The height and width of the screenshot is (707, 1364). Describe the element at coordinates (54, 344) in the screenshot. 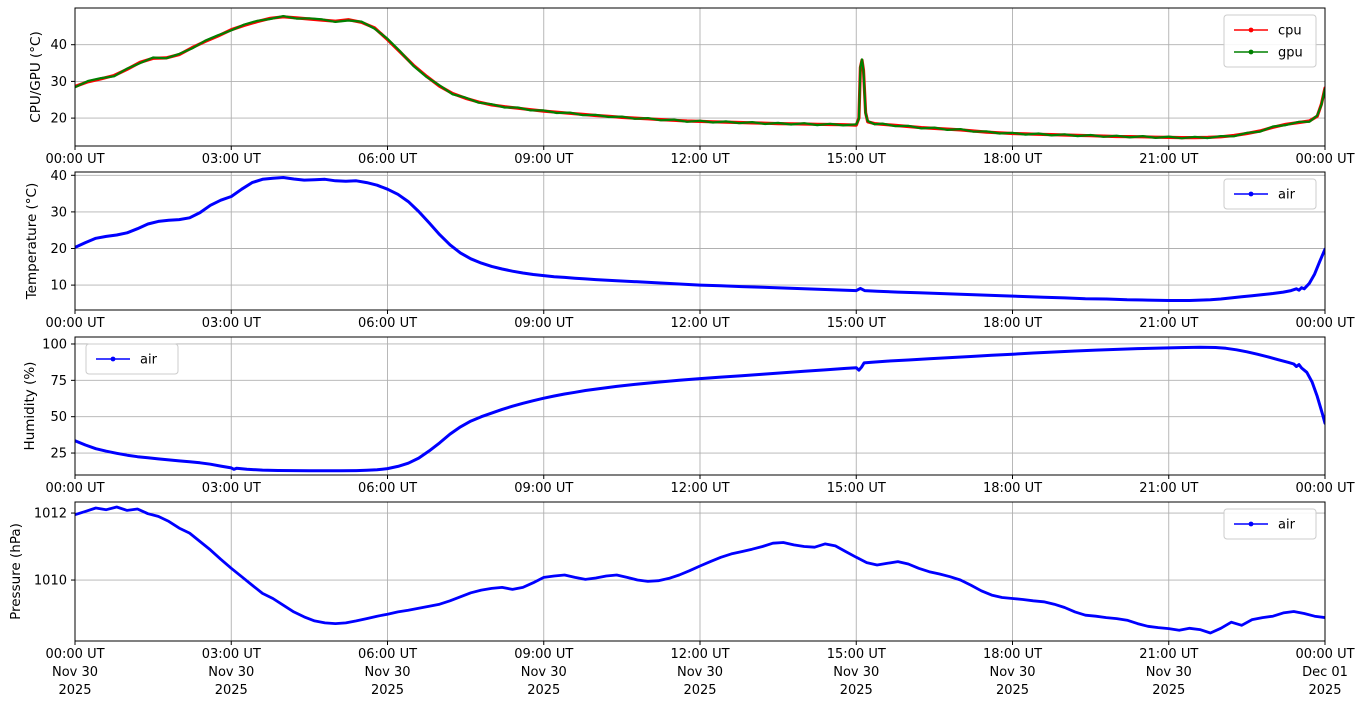

I see `y-tick-label: 100` at that location.